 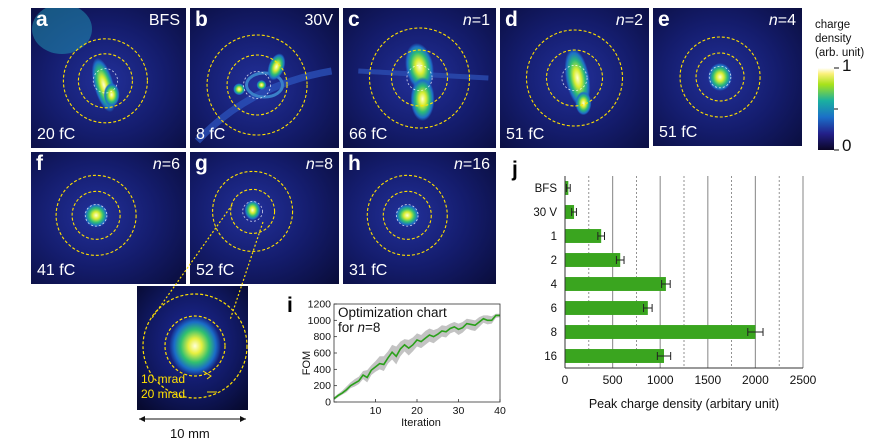 I want to click on panel-condition-e: n=4, so click(x=782, y=20).